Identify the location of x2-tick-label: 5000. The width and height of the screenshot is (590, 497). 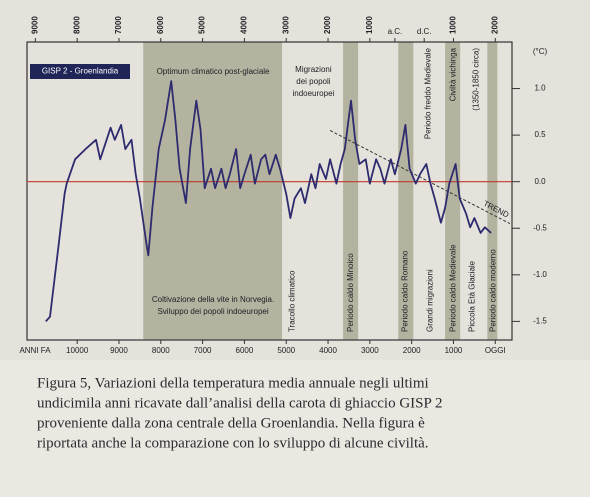
(202, 25).